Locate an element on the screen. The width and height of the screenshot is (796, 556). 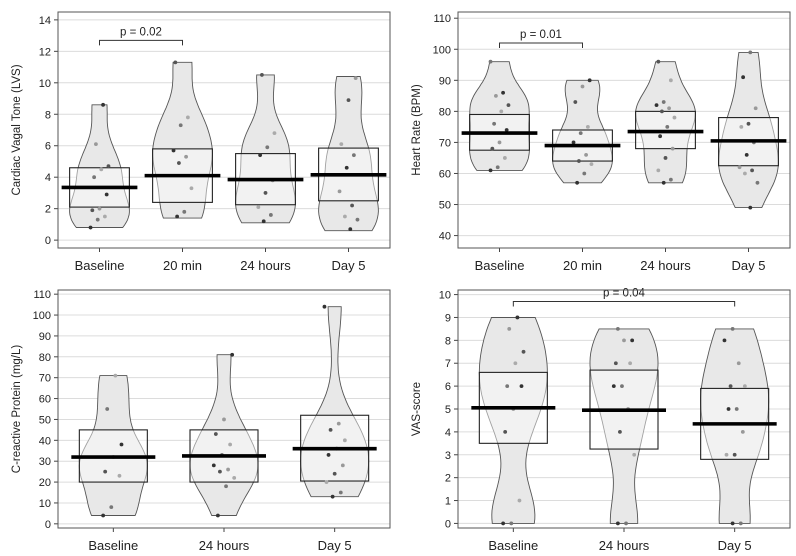
group-0: Baseline is located at coordinates (513, 434).